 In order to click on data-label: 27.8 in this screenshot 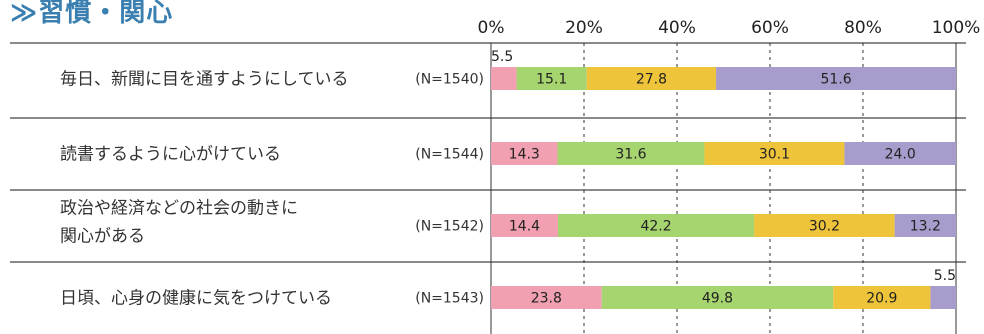, I will do `click(651, 80)`.